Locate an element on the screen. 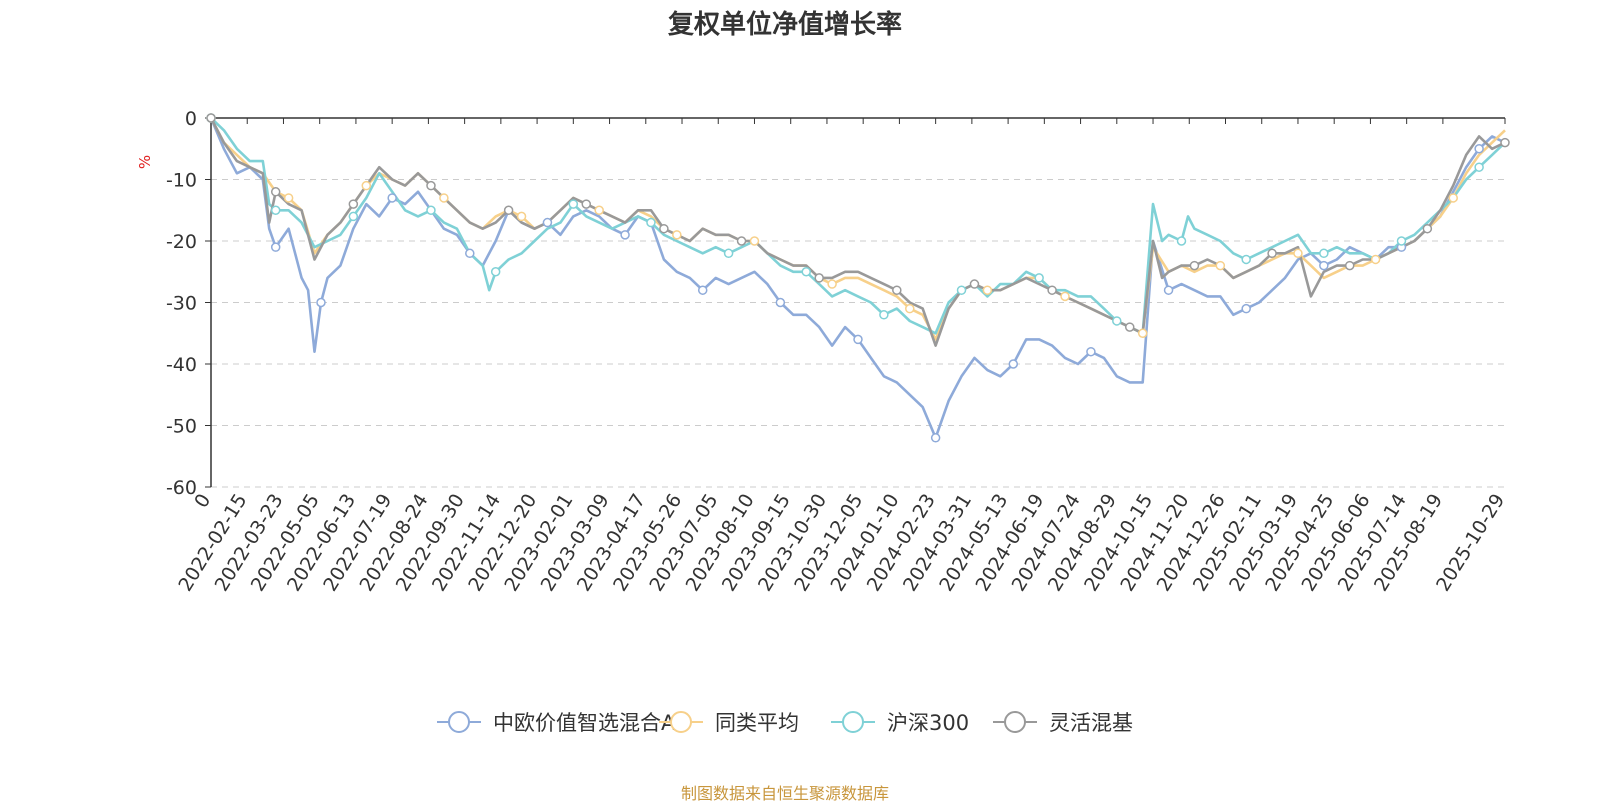 Image resolution: width=1600 pixels, height=804 pixels. x-tick-label: 0 is located at coordinates (202, 501).